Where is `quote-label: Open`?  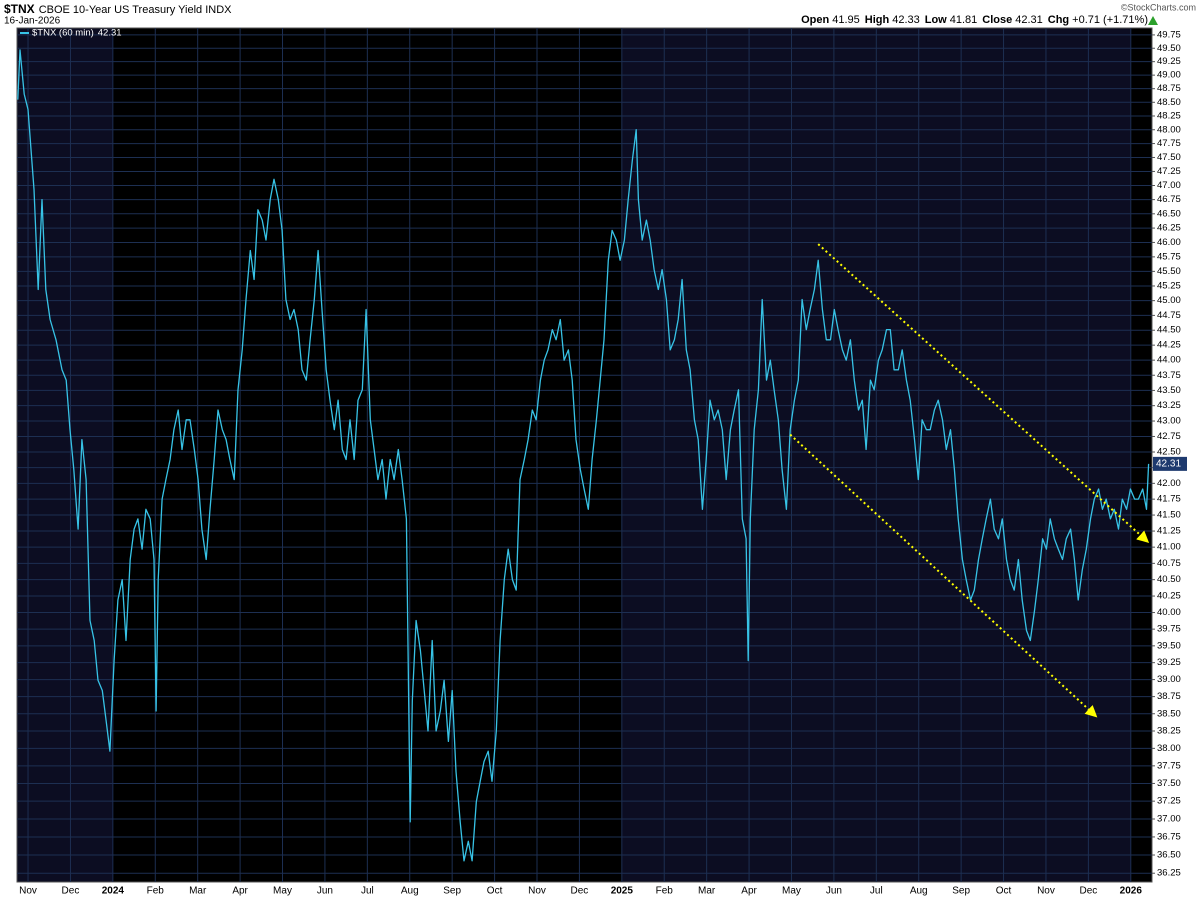
quote-label: Open is located at coordinates (815, 20).